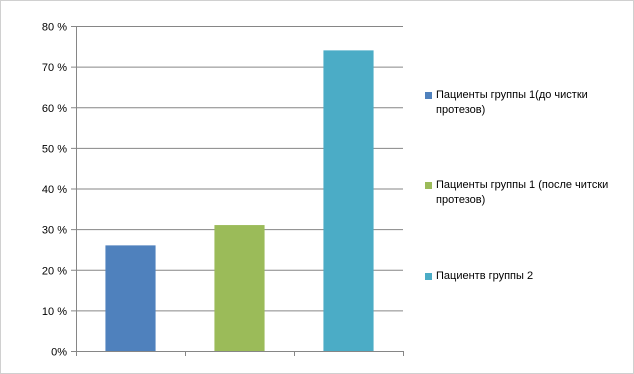 The height and width of the screenshot is (374, 634). I want to click on legend-item-group2: Пациентв группы 2, so click(527, 276).